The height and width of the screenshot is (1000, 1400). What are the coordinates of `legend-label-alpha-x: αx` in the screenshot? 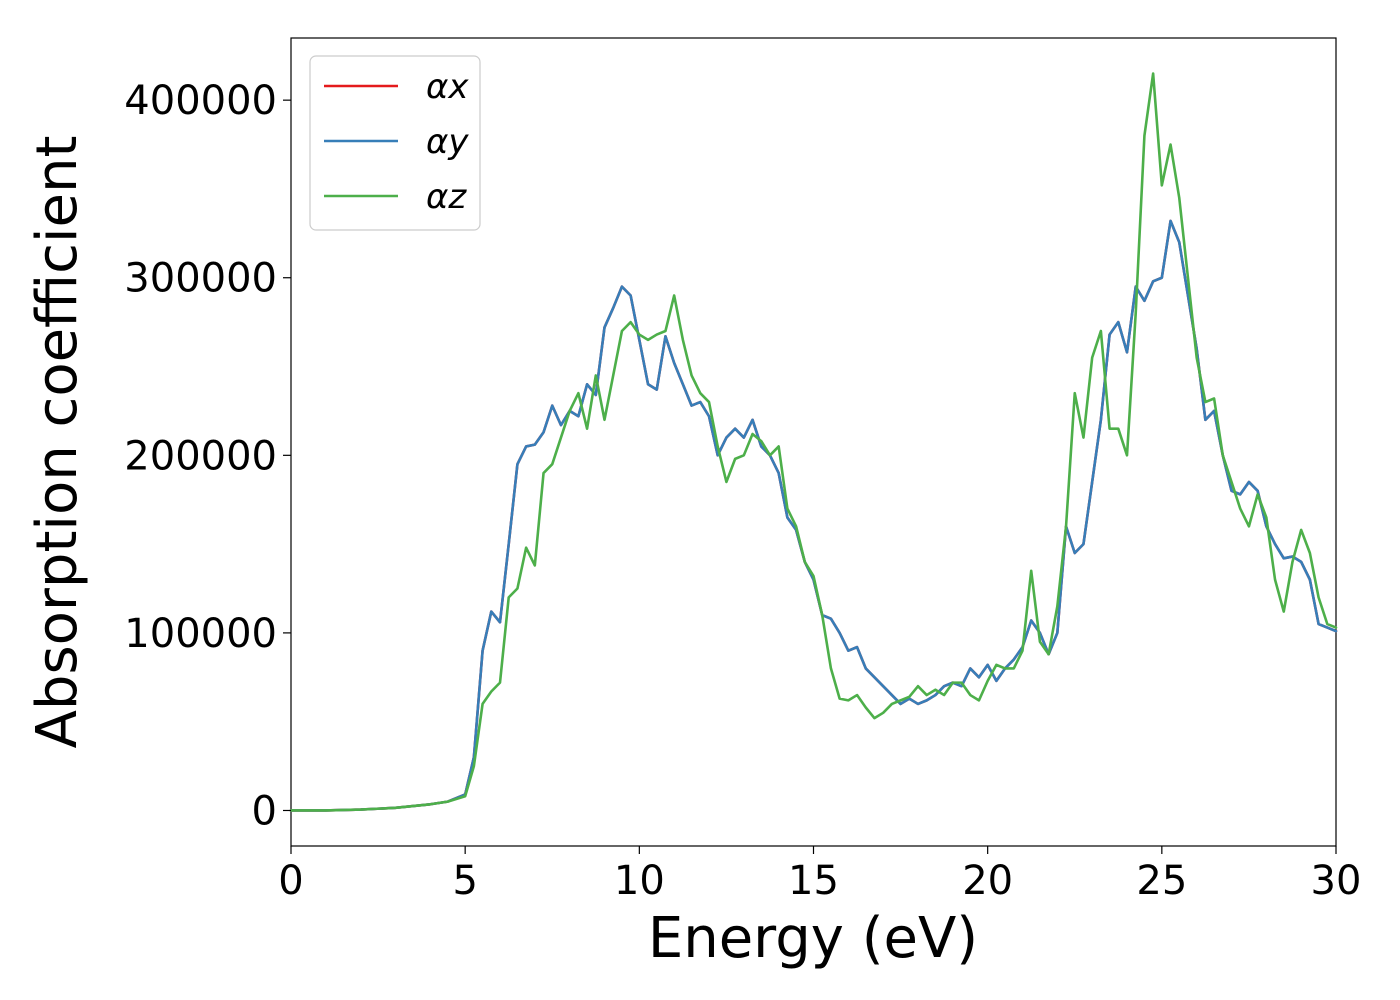 It's located at (447, 87).